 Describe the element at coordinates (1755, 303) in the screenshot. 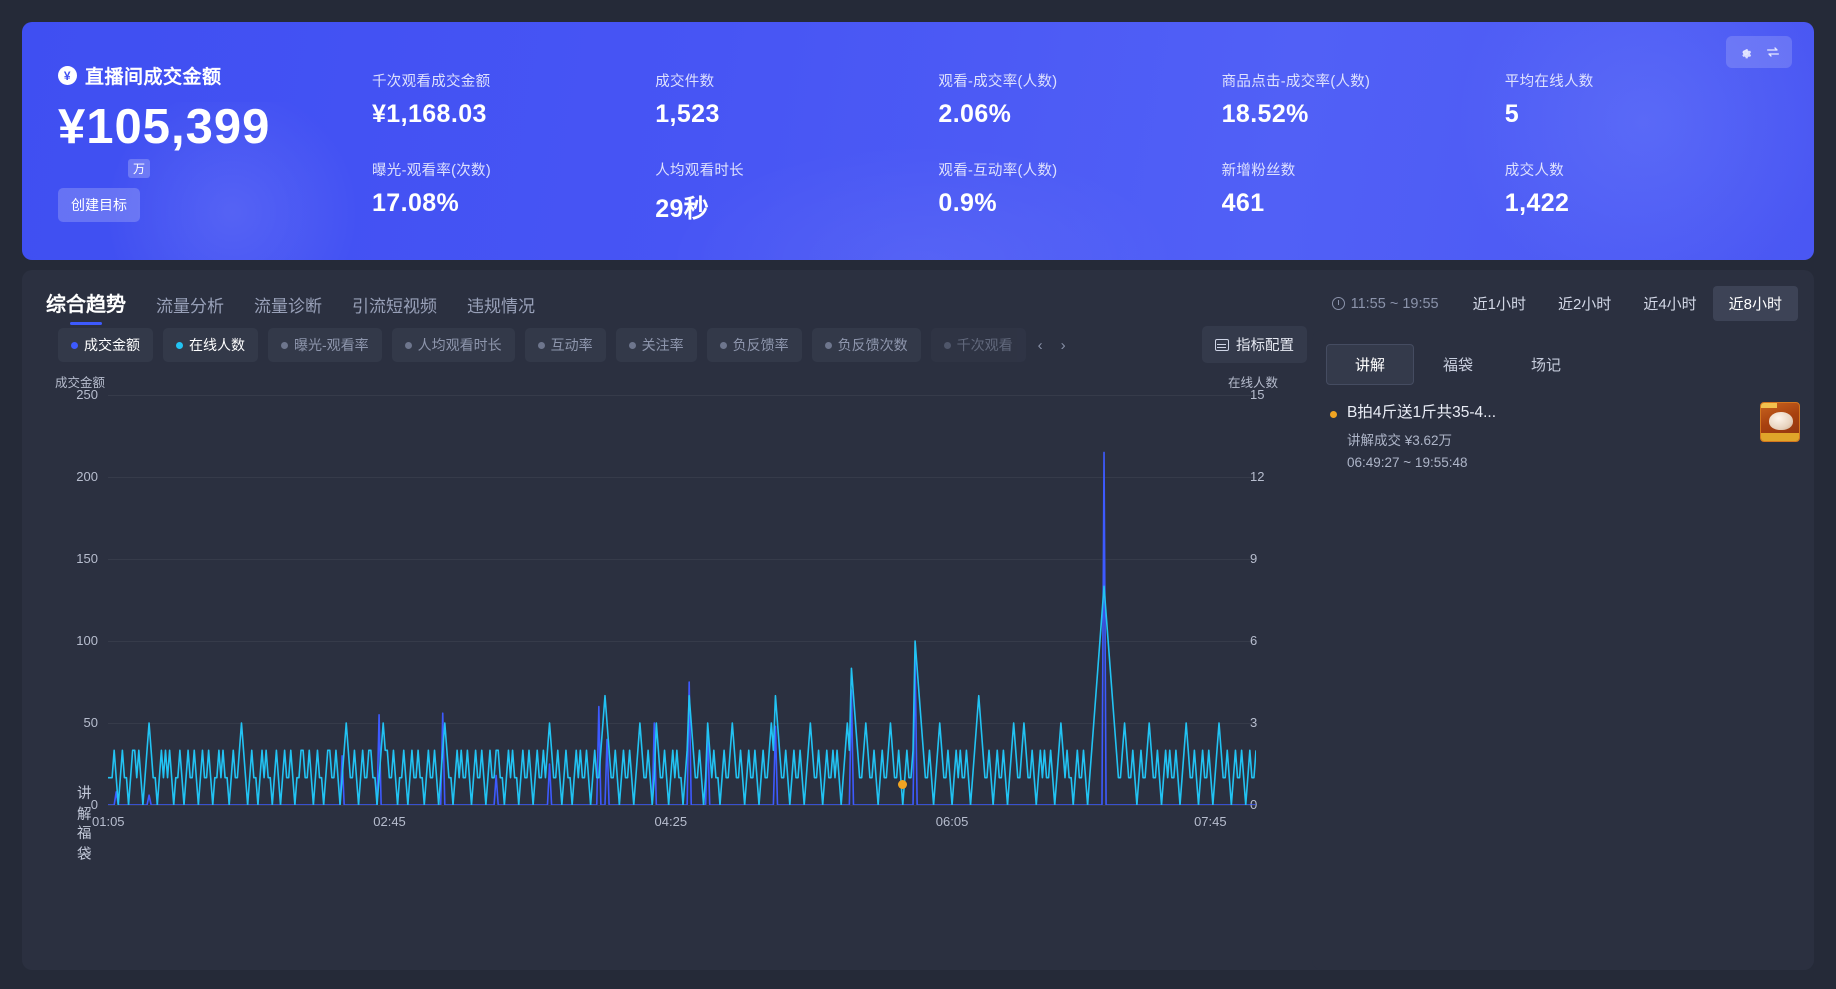

I see `range-button-8h: 近8小时` at that location.